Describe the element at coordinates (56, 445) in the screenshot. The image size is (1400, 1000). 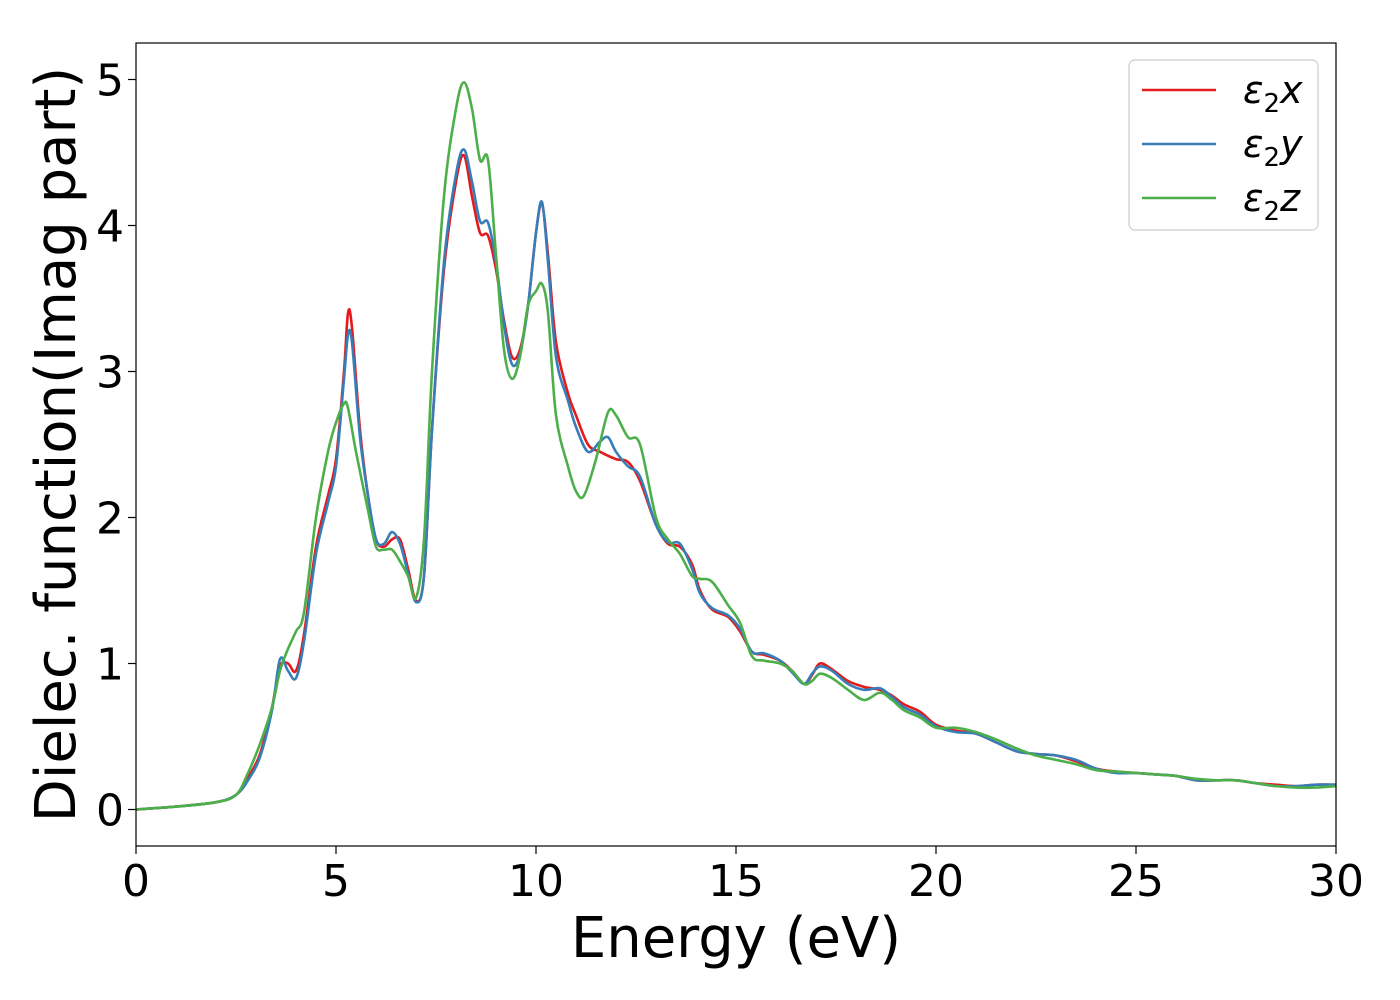
I see `y-axis-label: Dielec. function(Imag part)` at that location.